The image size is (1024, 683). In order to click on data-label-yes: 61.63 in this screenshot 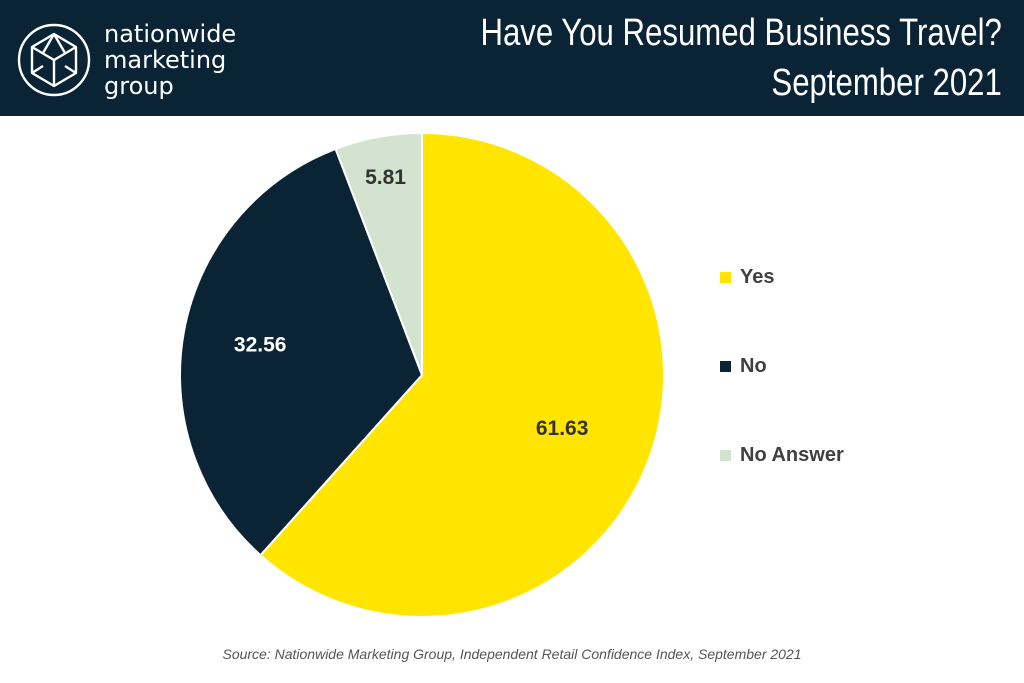, I will do `click(562, 428)`.